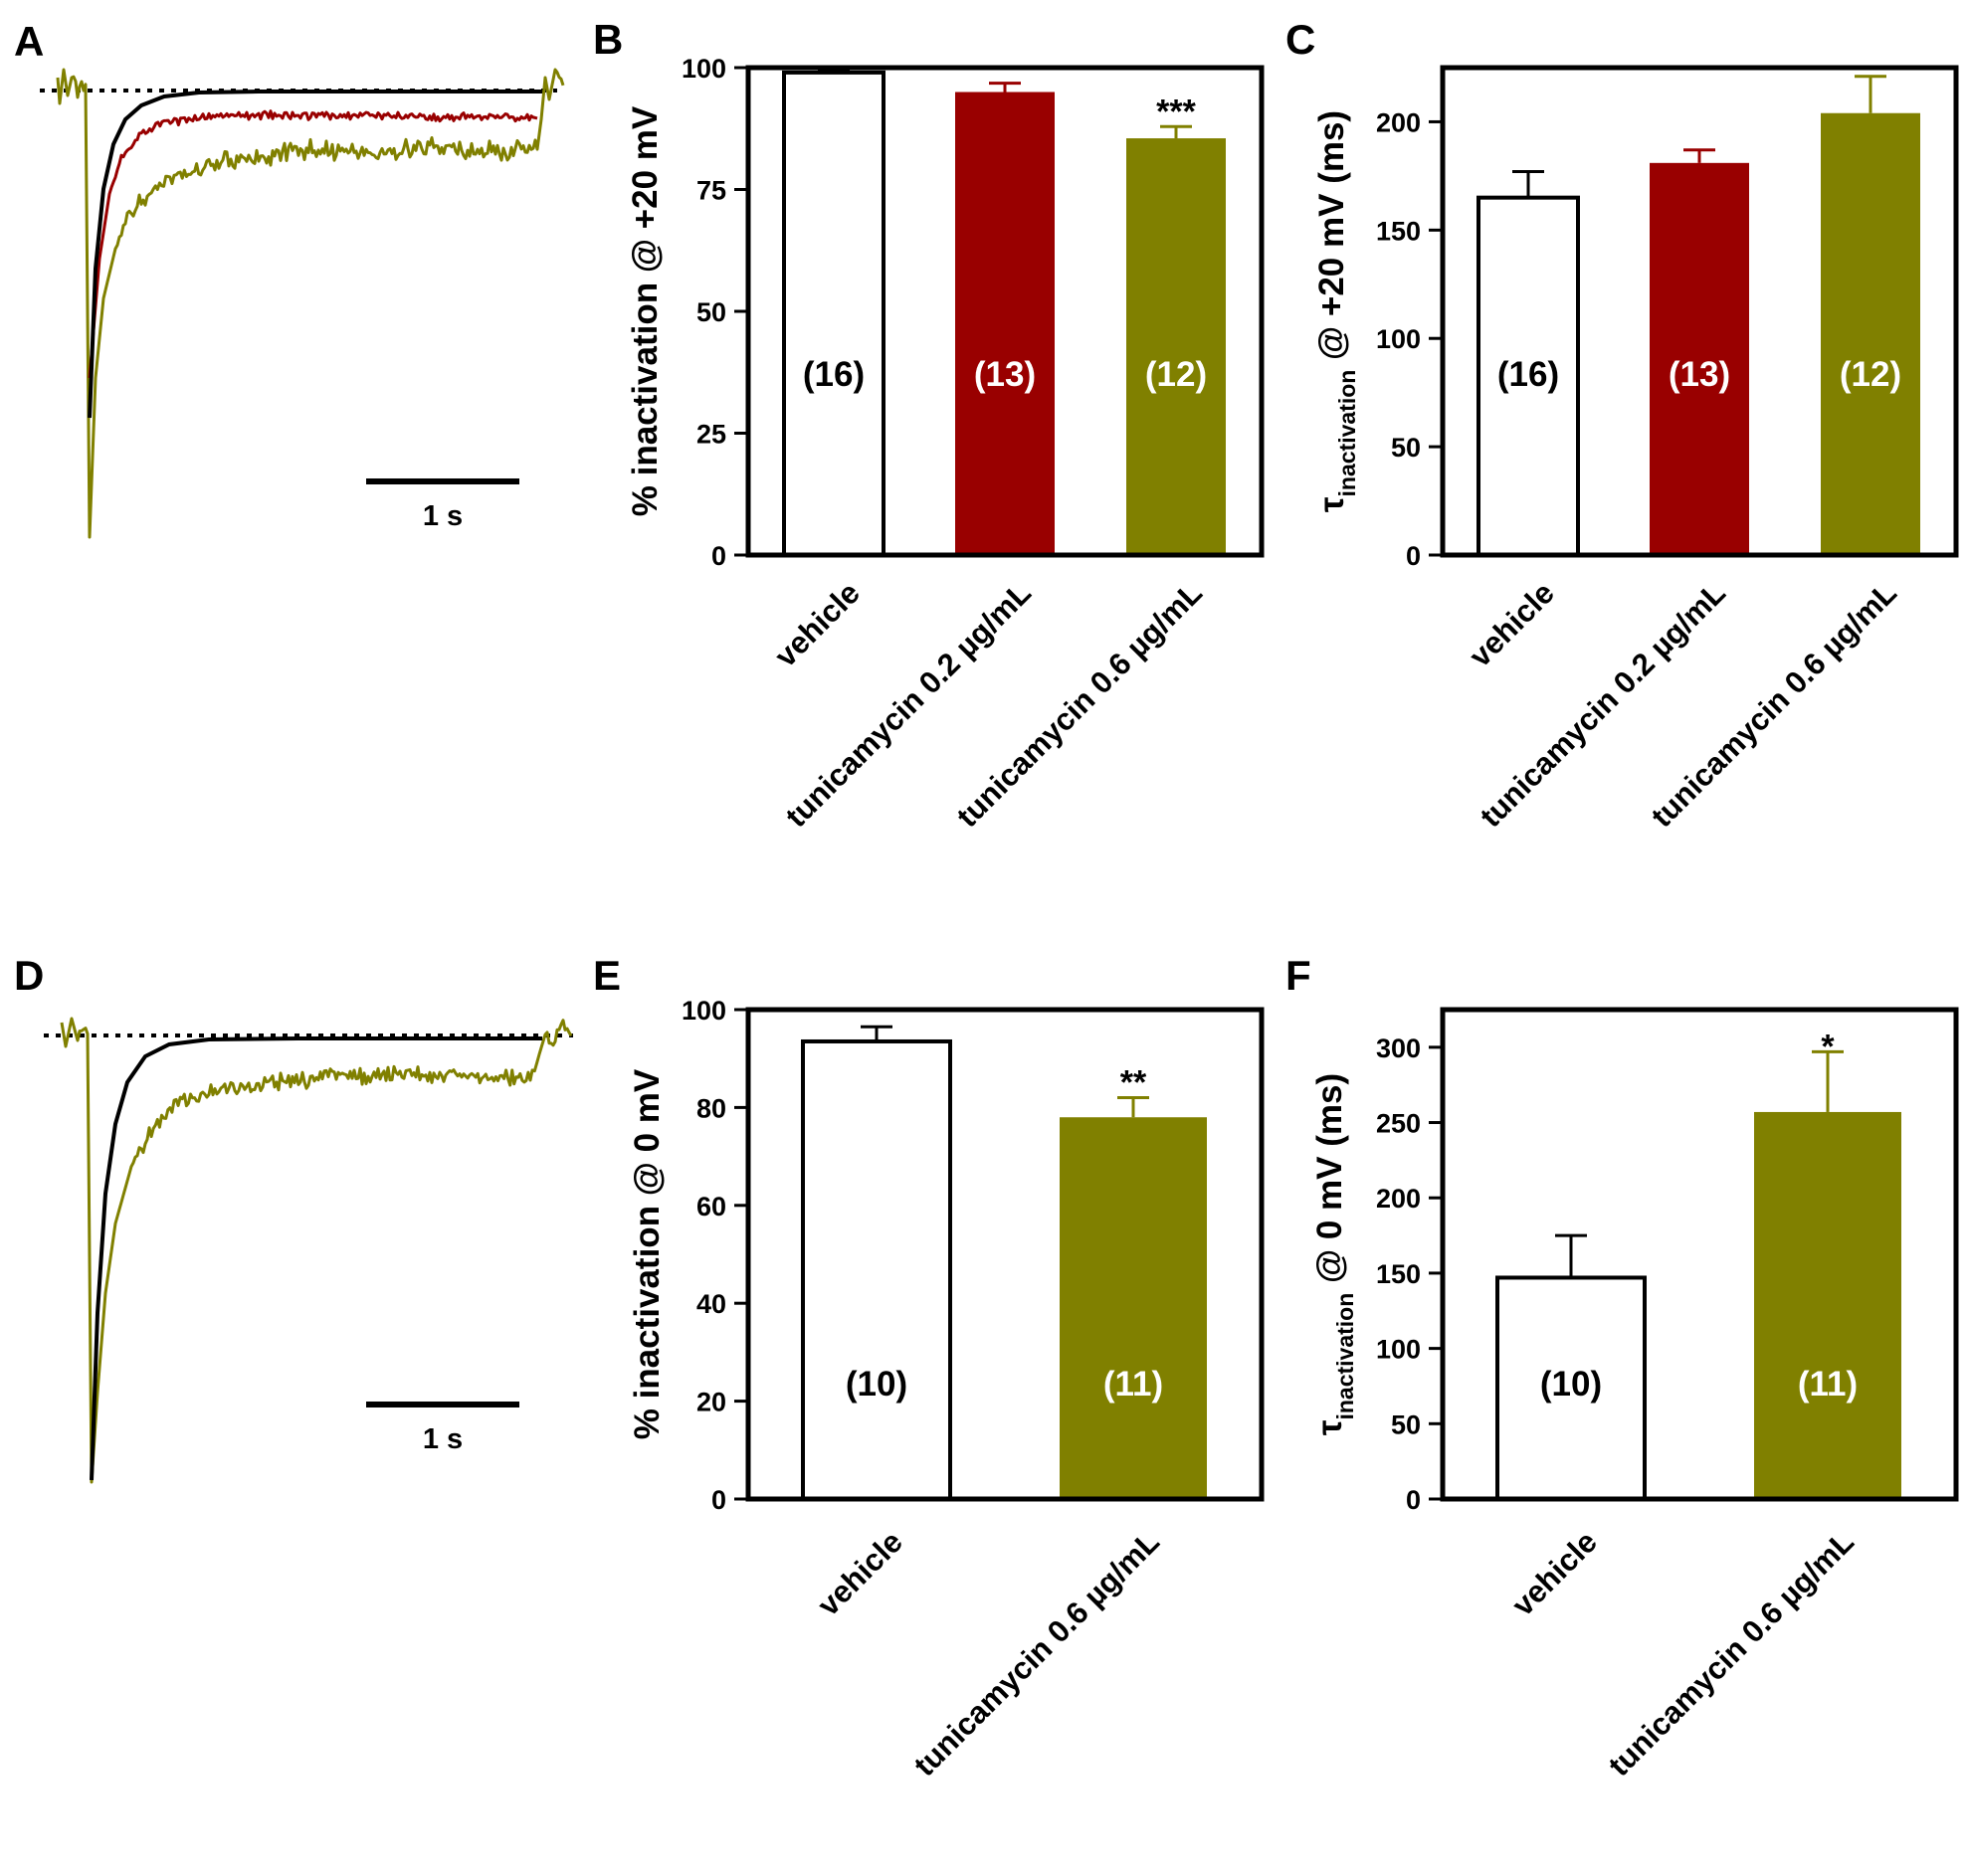 The width and height of the screenshot is (1968, 1876). I want to click on panel-f-y-tick-label: 0, so click(1413, 1500).